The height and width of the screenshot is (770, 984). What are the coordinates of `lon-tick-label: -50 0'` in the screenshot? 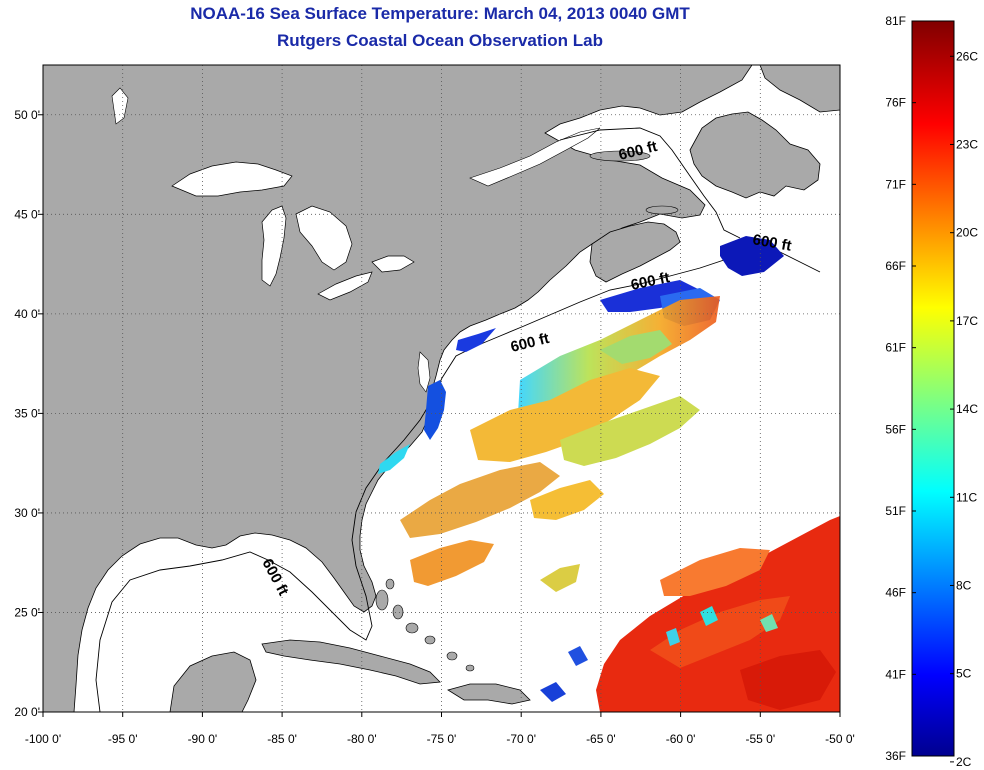 It's located at (840, 739).